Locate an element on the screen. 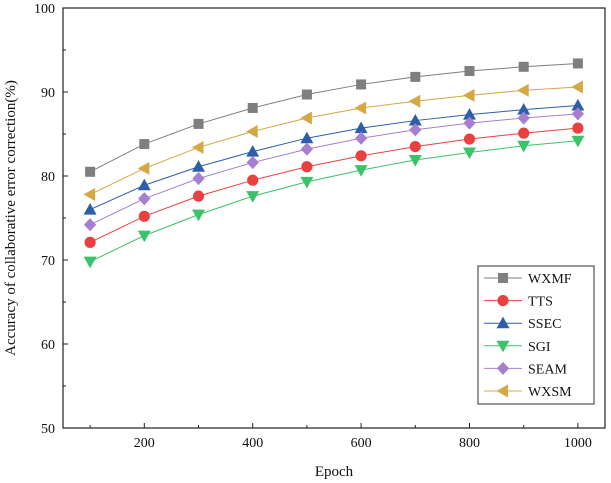 The height and width of the screenshot is (483, 611). legend-label: SGI is located at coordinates (539, 347).